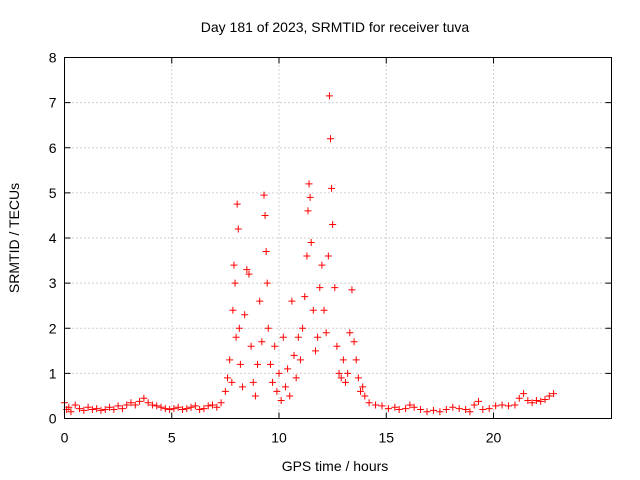 The image size is (640, 480). Describe the element at coordinates (53, 148) in the screenshot. I see `y-tick-label: 6` at that location.